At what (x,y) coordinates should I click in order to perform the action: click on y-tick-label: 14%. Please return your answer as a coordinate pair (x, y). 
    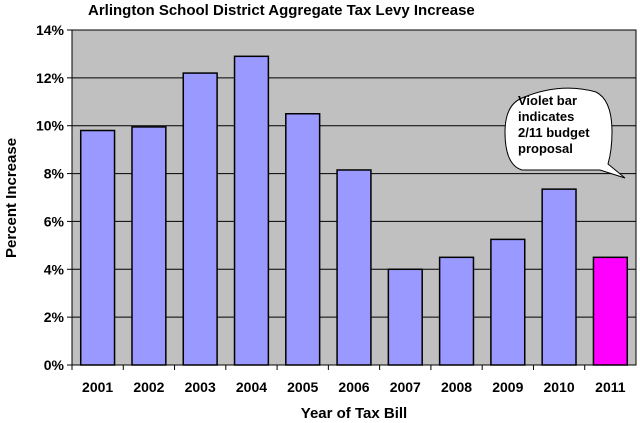
    Looking at the image, I should click on (50, 30).